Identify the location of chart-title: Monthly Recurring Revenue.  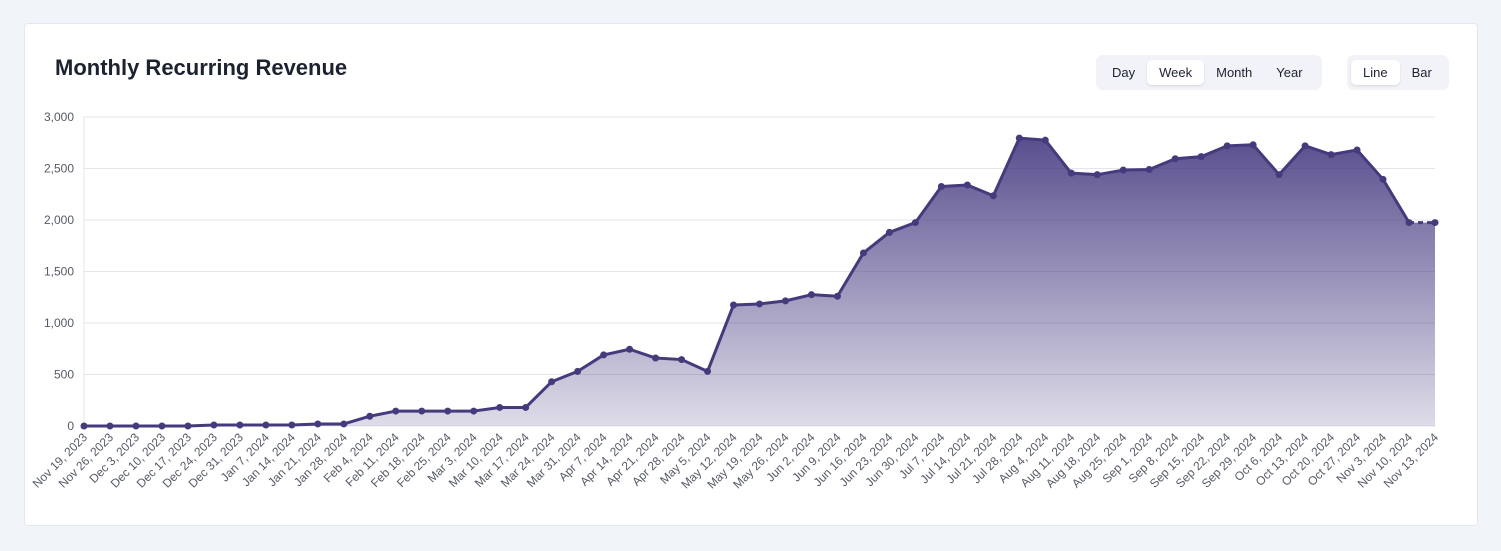
(201, 67).